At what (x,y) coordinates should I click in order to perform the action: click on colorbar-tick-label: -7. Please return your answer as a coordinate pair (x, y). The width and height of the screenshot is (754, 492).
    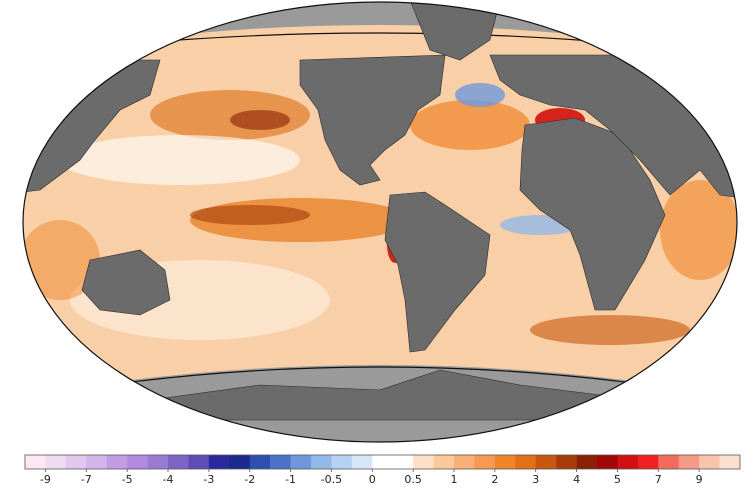
    Looking at the image, I should click on (86, 479).